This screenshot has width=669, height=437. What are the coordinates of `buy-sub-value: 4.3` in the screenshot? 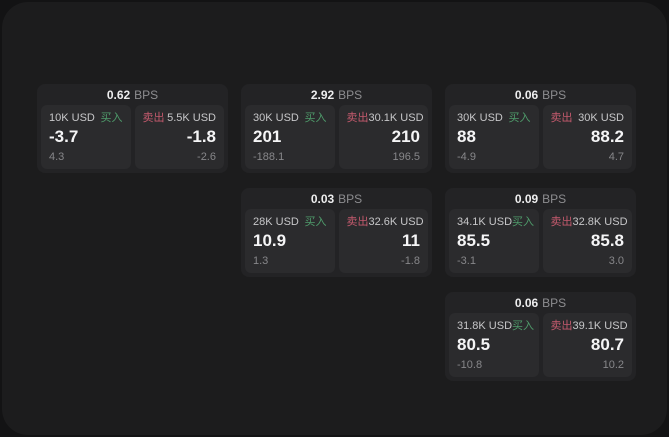 It's located at (57, 157).